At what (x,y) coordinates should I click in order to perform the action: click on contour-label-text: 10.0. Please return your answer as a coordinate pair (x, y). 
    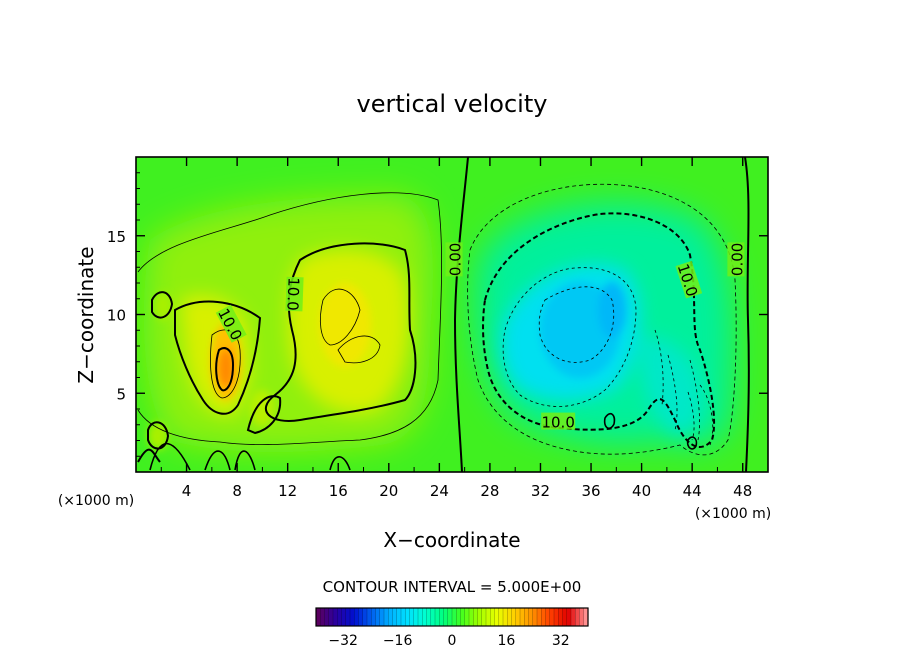
    Looking at the image, I should click on (292, 294).